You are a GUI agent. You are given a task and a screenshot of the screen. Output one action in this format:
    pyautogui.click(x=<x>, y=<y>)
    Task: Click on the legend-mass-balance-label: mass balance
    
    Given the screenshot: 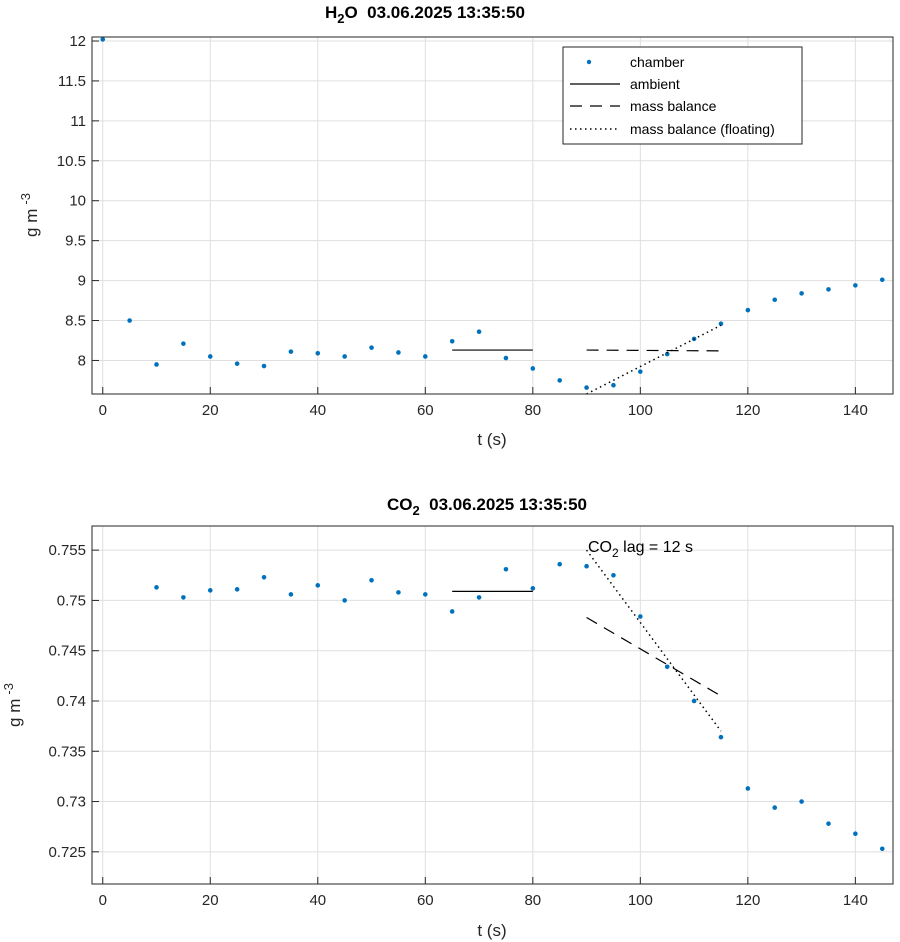 What is the action you would take?
    pyautogui.click(x=673, y=106)
    